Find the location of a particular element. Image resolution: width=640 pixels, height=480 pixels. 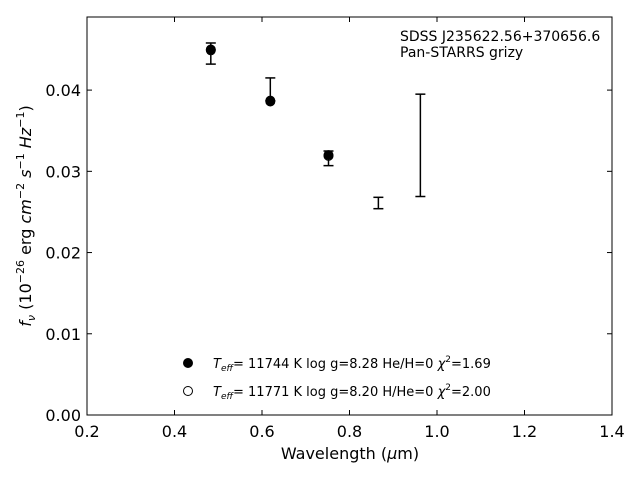

x-tick-label: 0.4 is located at coordinates (174, 431).